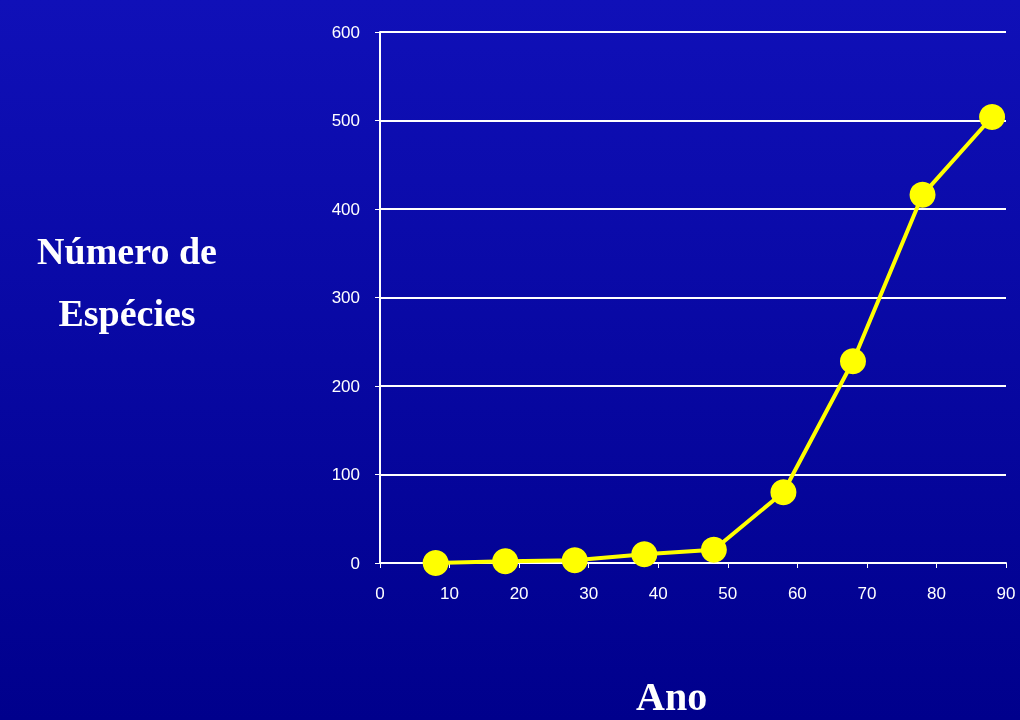 The image size is (1020, 720). Describe the element at coordinates (936, 593) in the screenshot. I see `x-tick-label: 80` at that location.